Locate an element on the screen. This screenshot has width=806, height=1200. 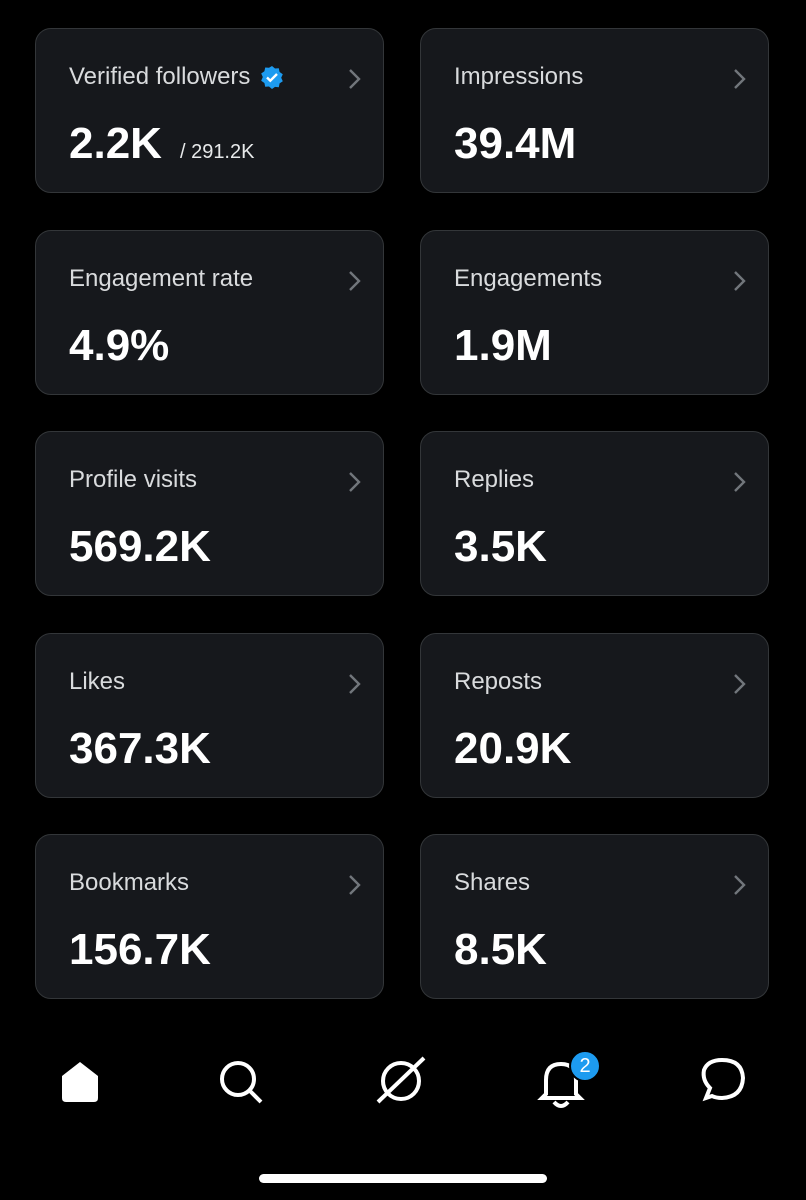
metric-label-row: Reposts is located at coordinates (498, 682).